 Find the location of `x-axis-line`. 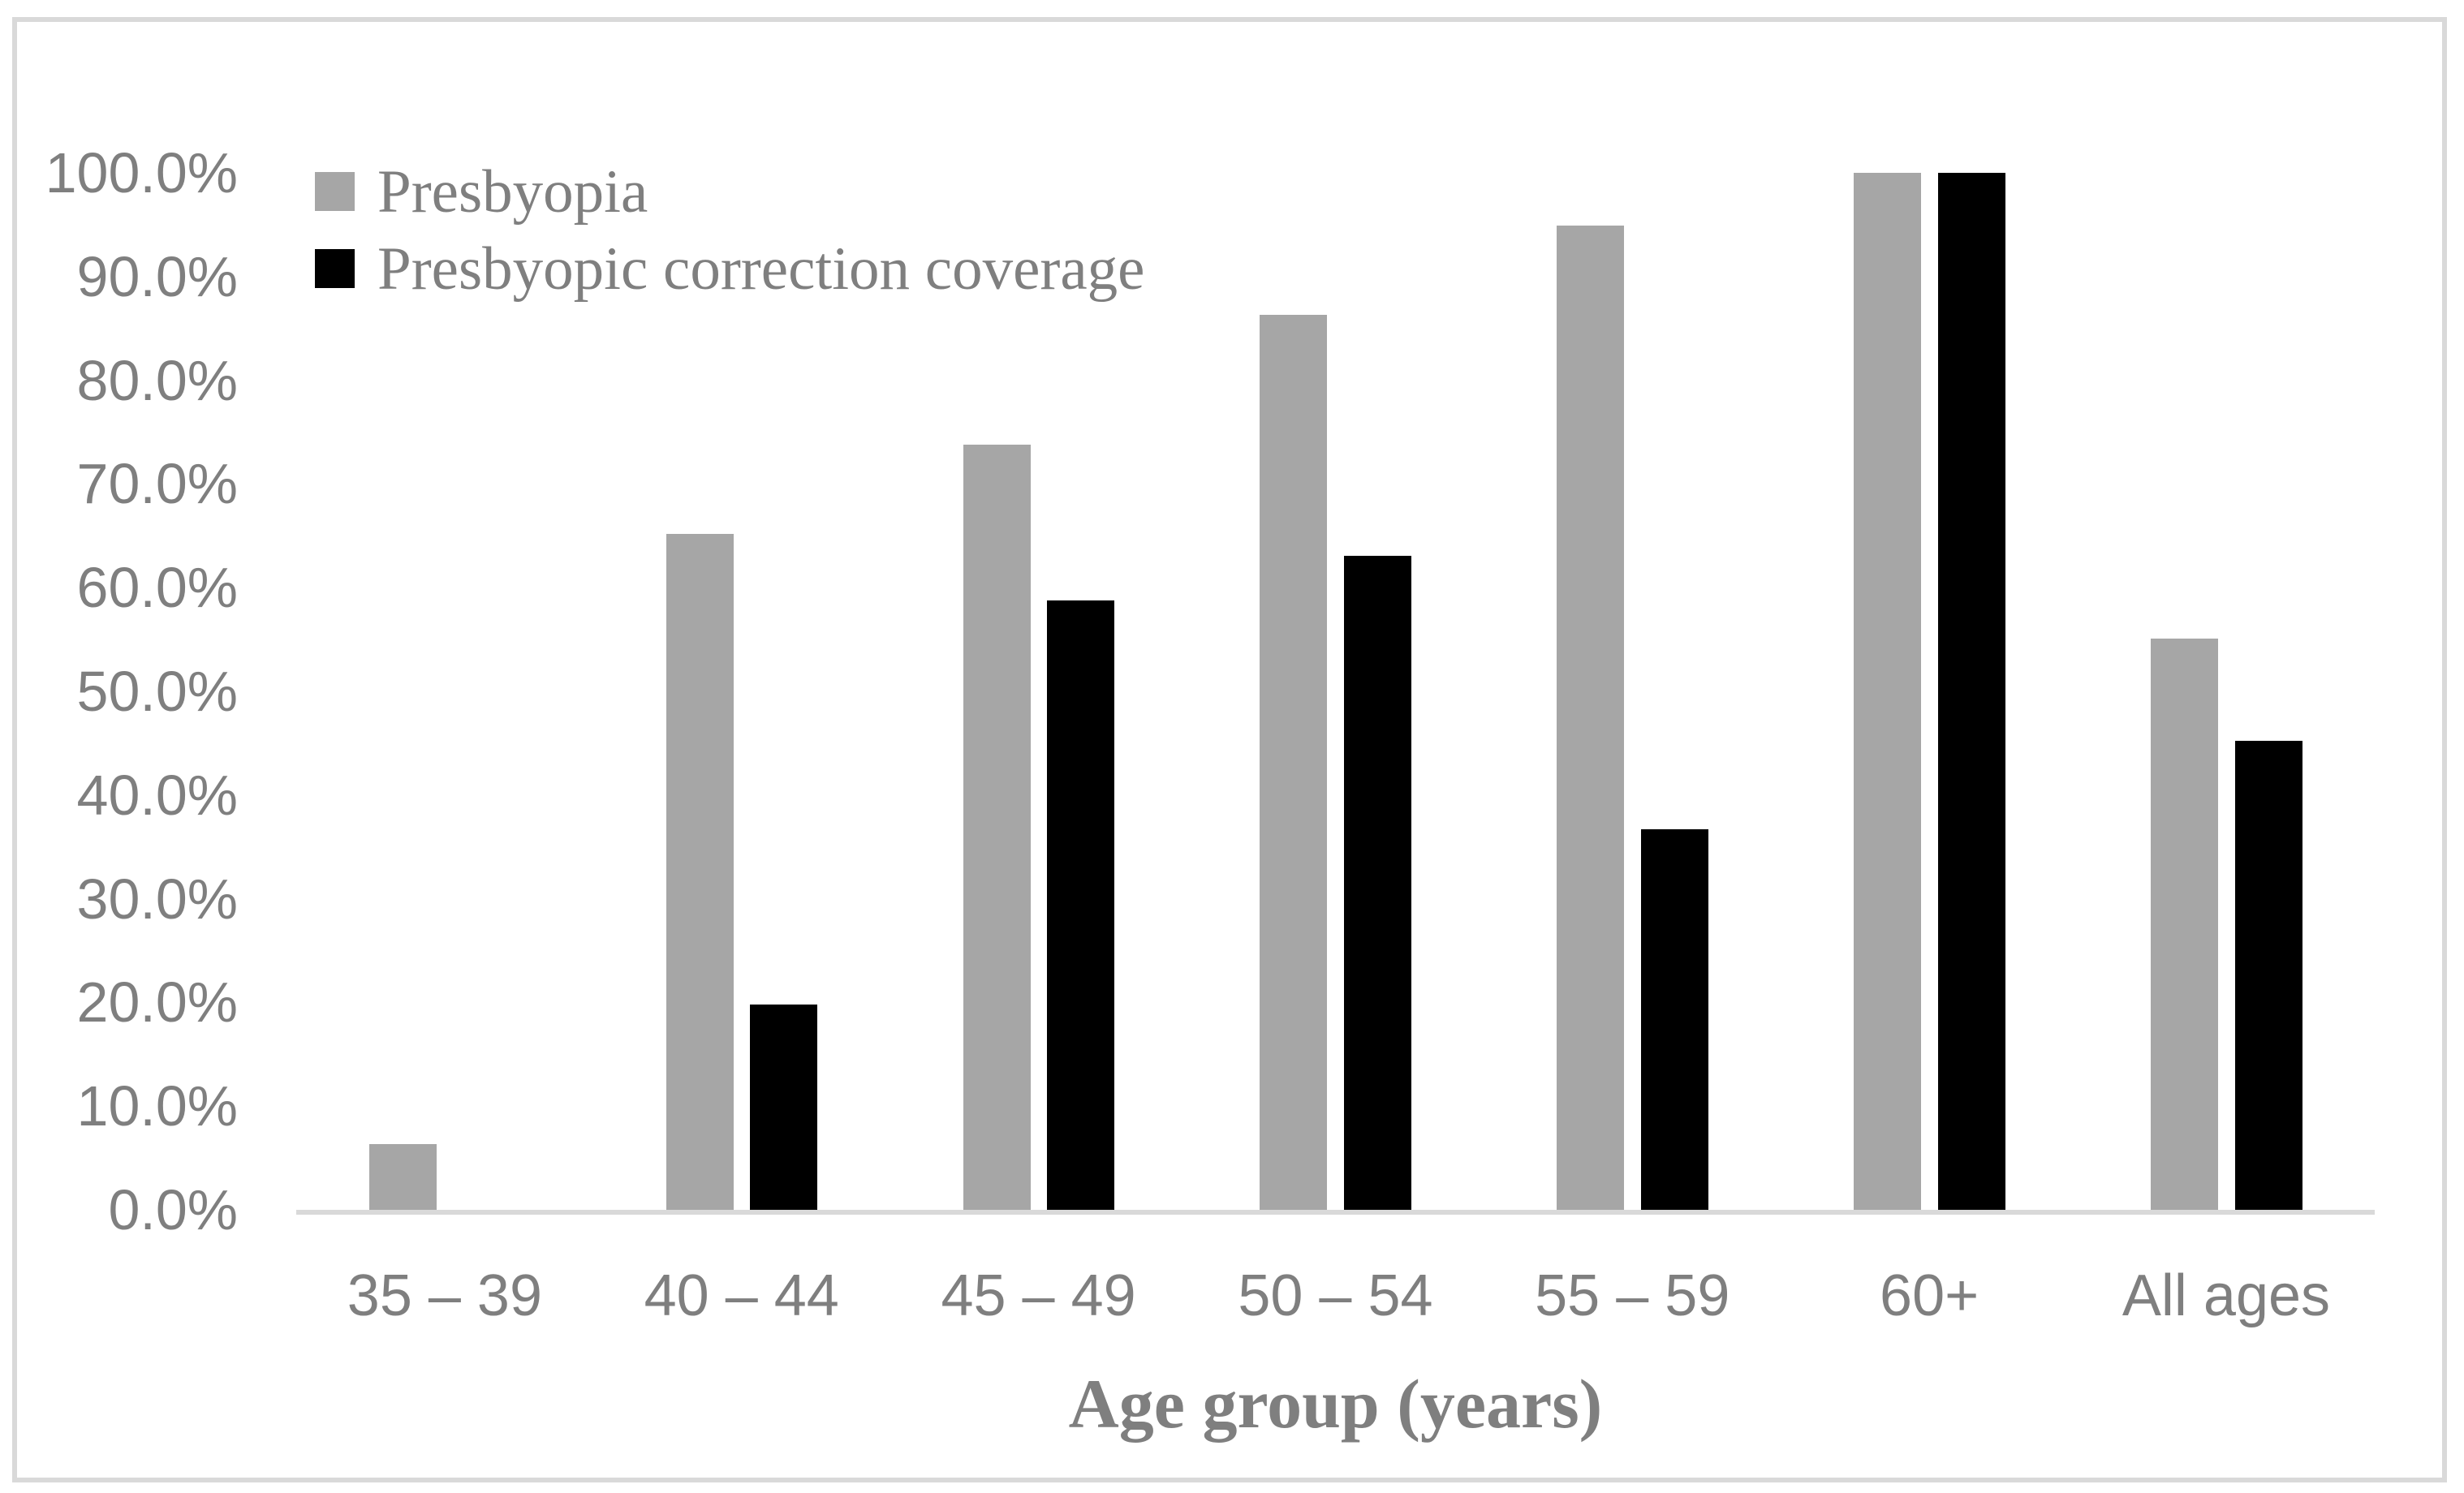

x-axis-line is located at coordinates (1336, 1212).